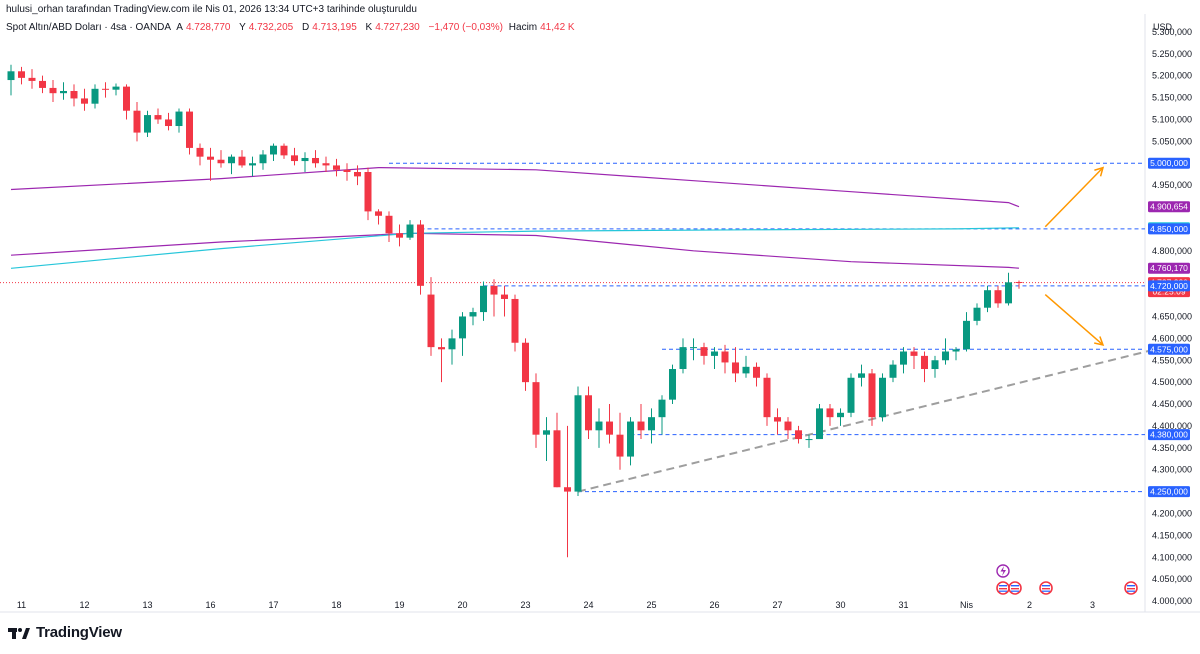 This screenshot has width=1200, height=654. Describe the element at coordinates (515, 250) in the screenshot. I see `ma-mid-line` at that location.